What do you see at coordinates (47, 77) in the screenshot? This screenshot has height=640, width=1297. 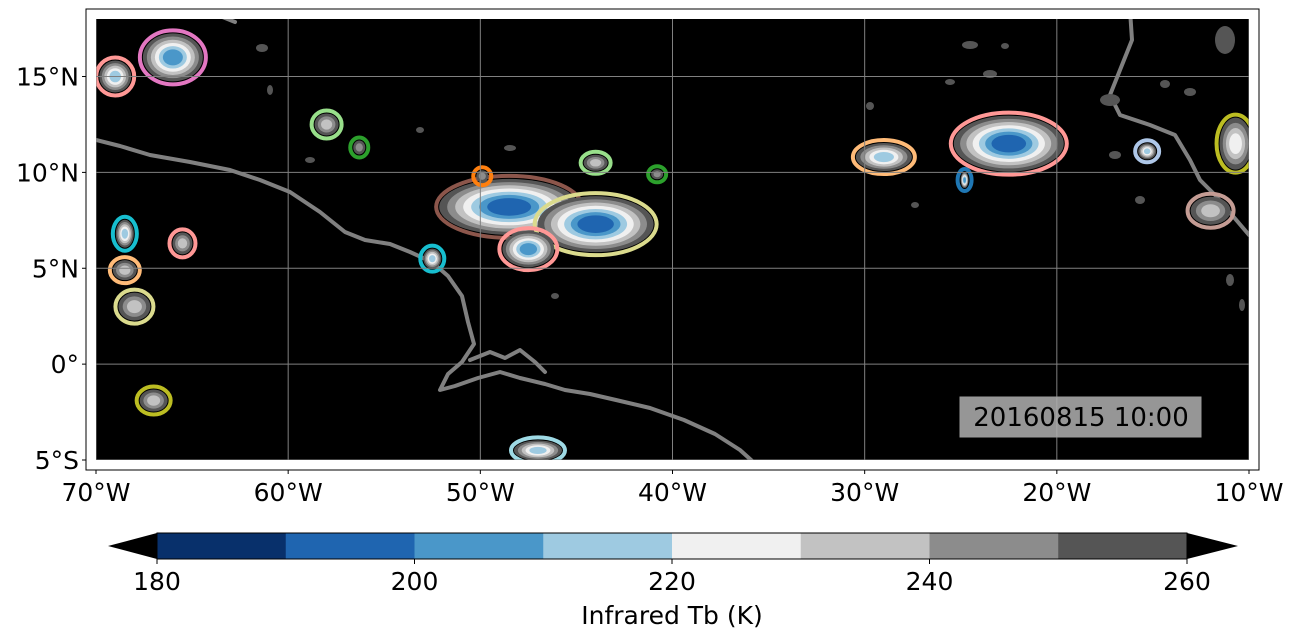 I see `lat-tick-label: 15°N` at bounding box center [47, 77].